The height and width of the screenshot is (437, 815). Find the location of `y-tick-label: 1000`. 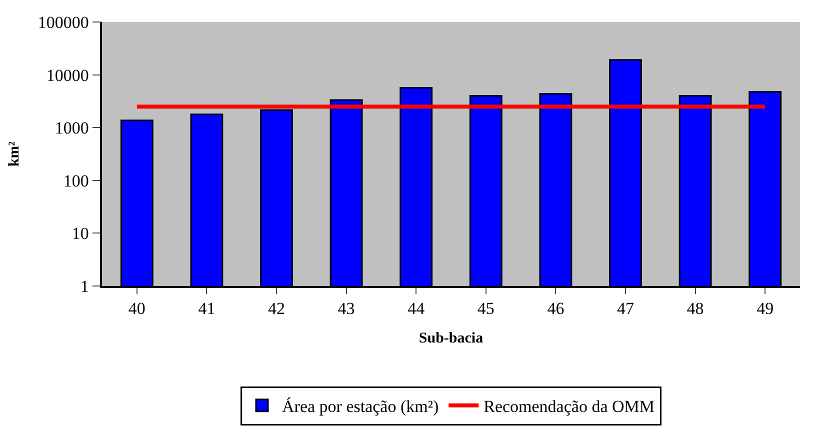

y-tick-label: 1000 is located at coordinates (71, 128).